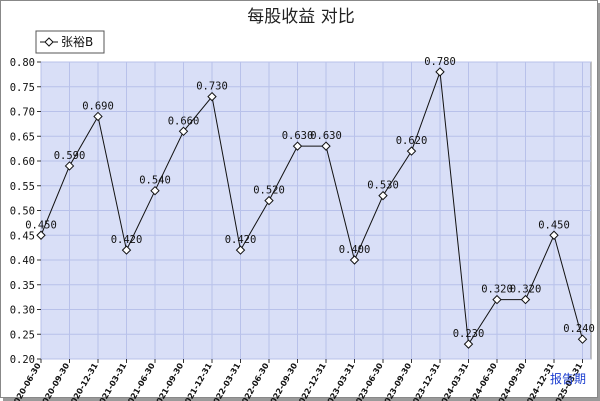 The width and height of the screenshot is (600, 401). I want to click on y-tick-label: 0.80, so click(22, 63).